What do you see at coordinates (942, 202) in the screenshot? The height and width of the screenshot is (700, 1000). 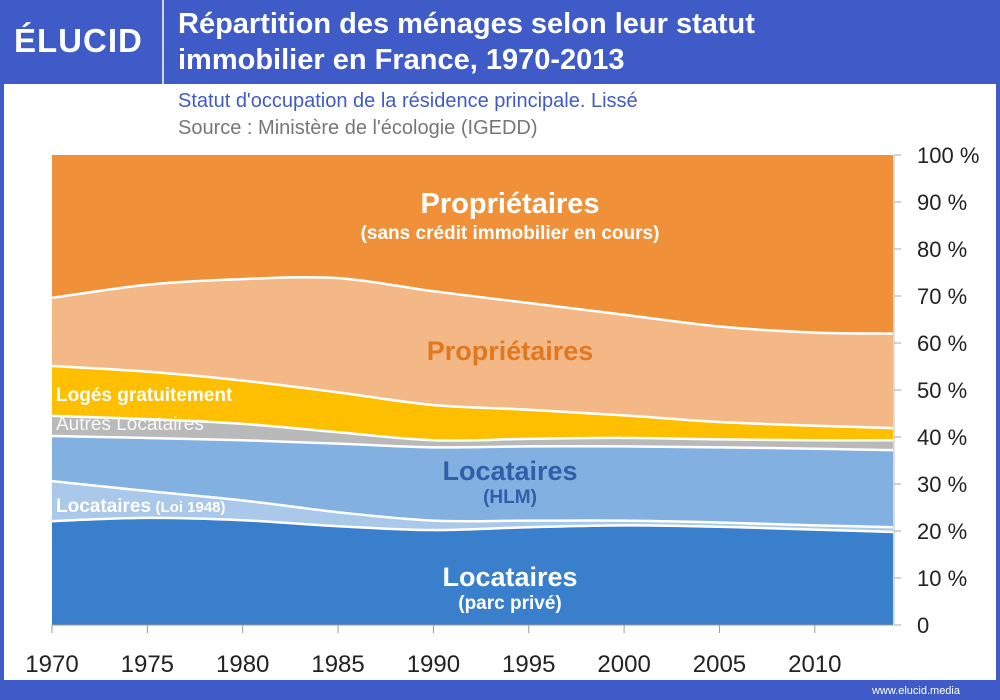 I see `y-tick-label: 90 %` at bounding box center [942, 202].